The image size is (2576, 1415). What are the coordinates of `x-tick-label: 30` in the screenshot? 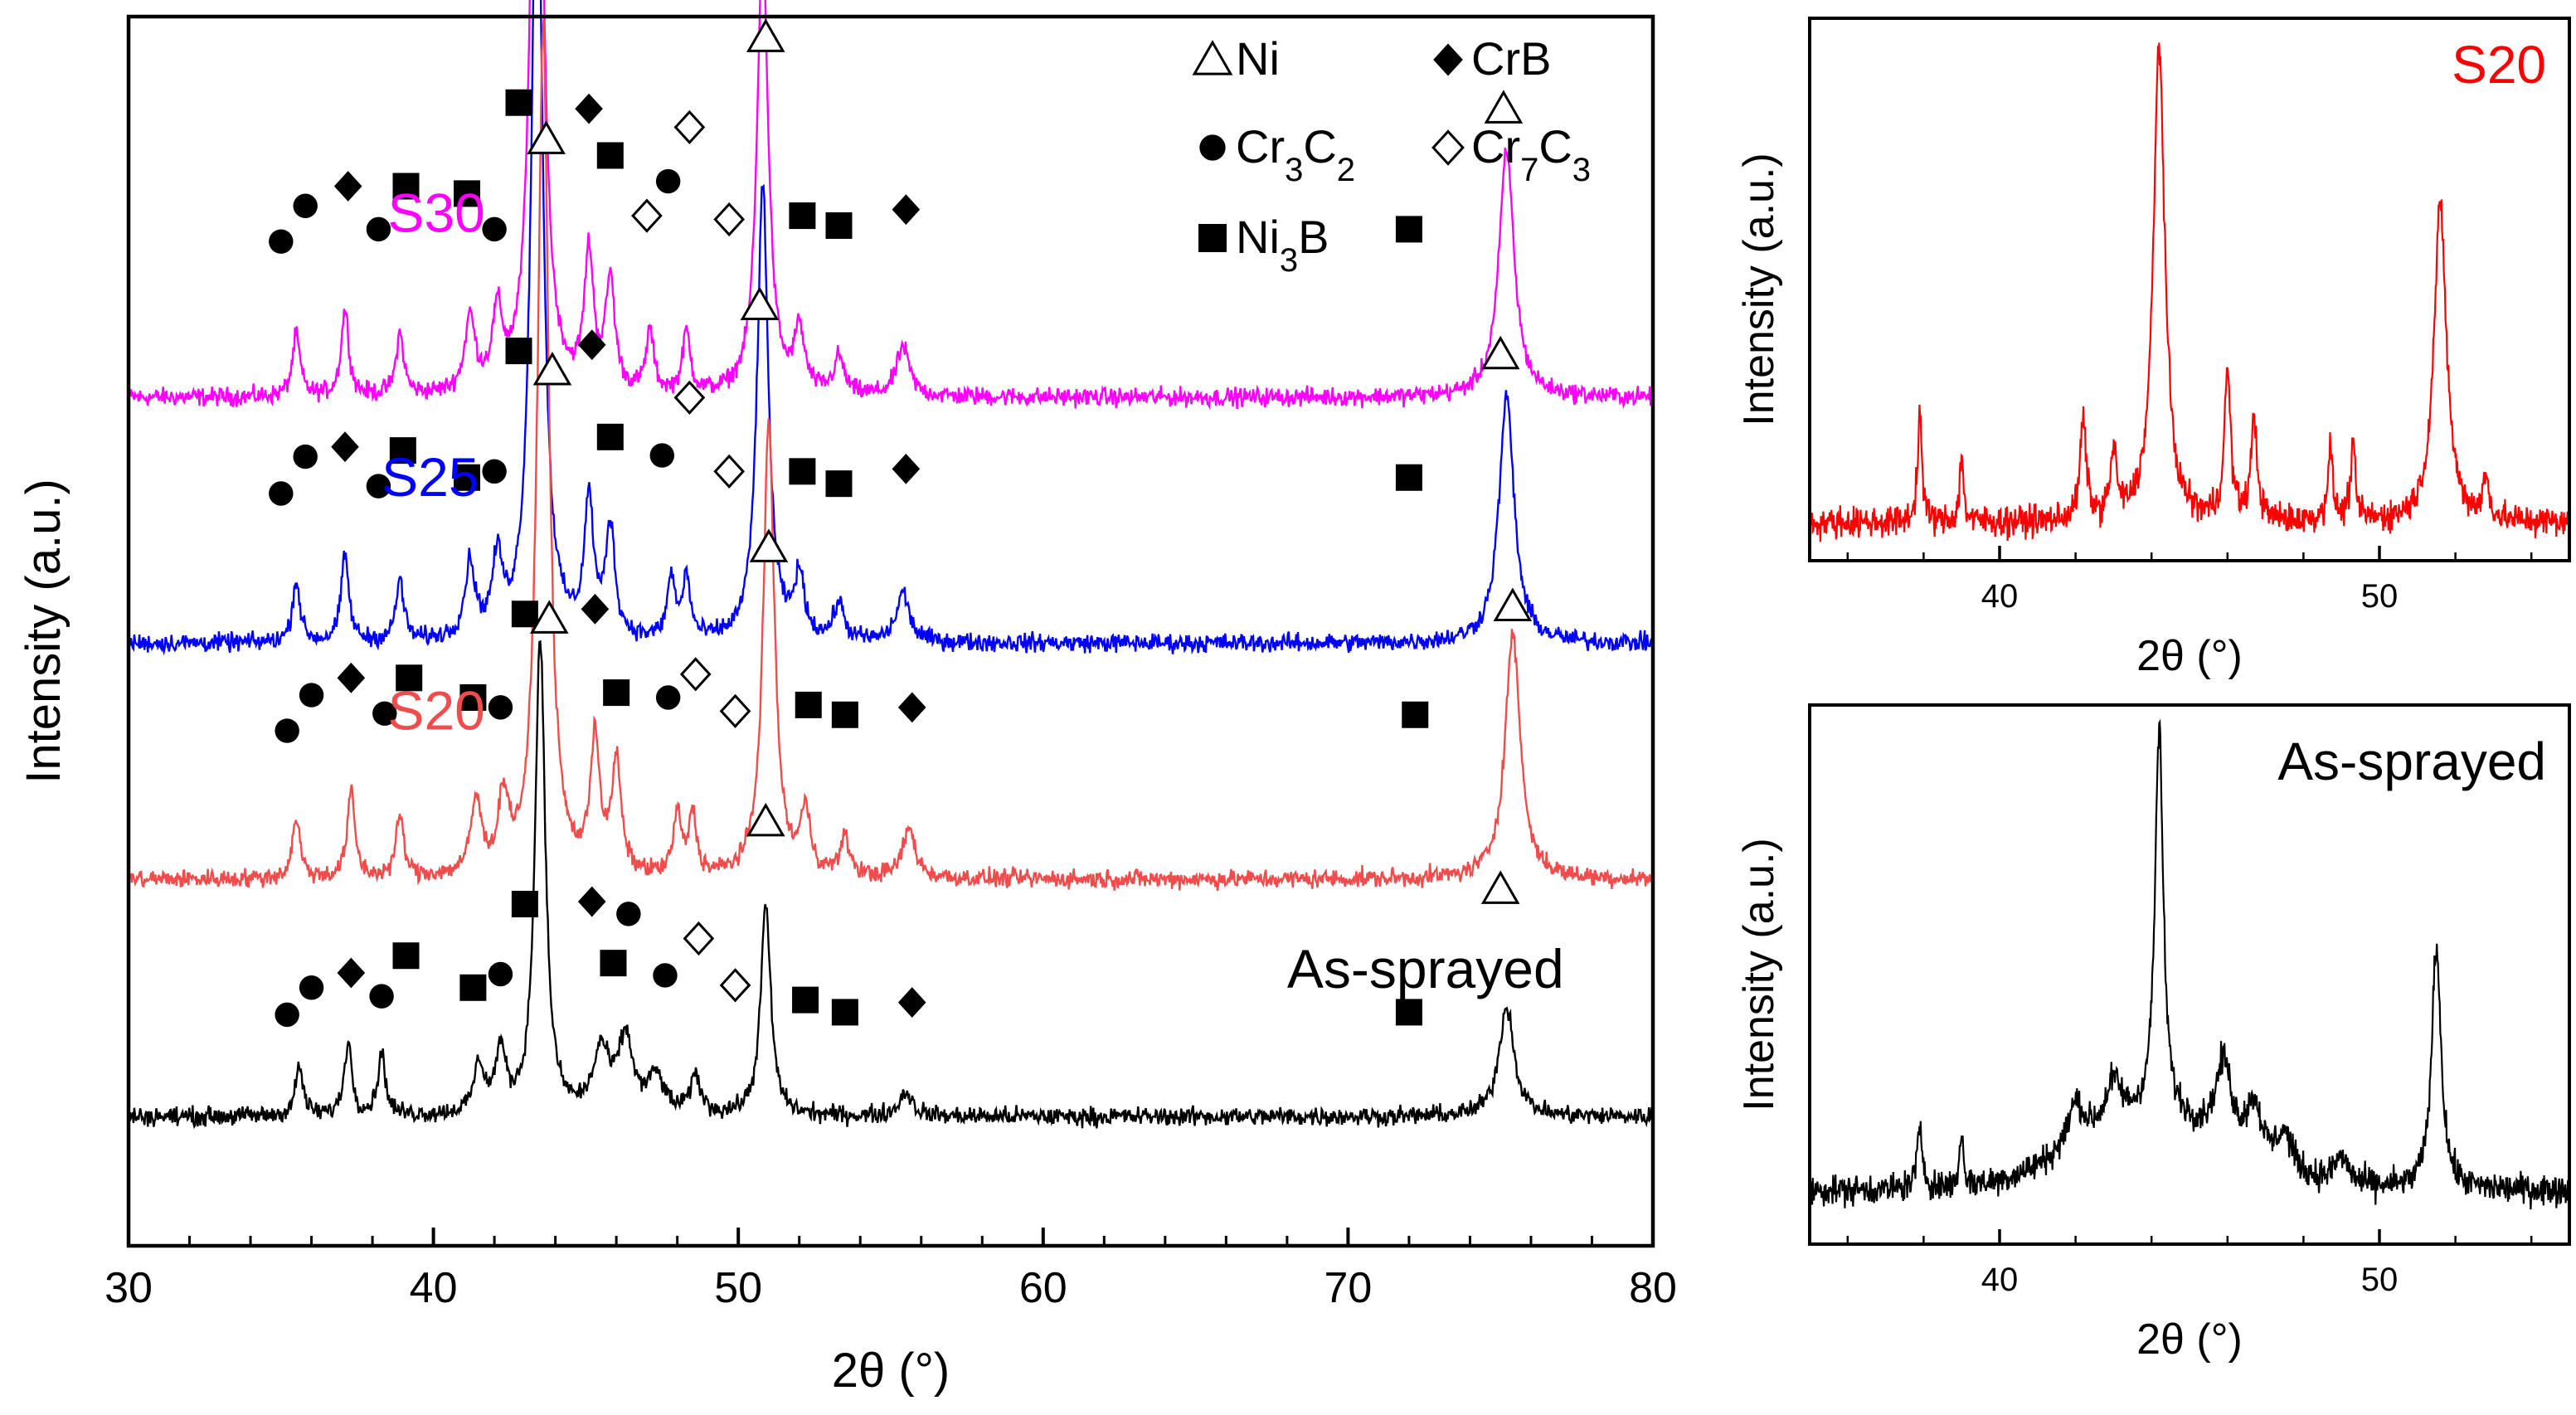 It's located at (128, 1288).